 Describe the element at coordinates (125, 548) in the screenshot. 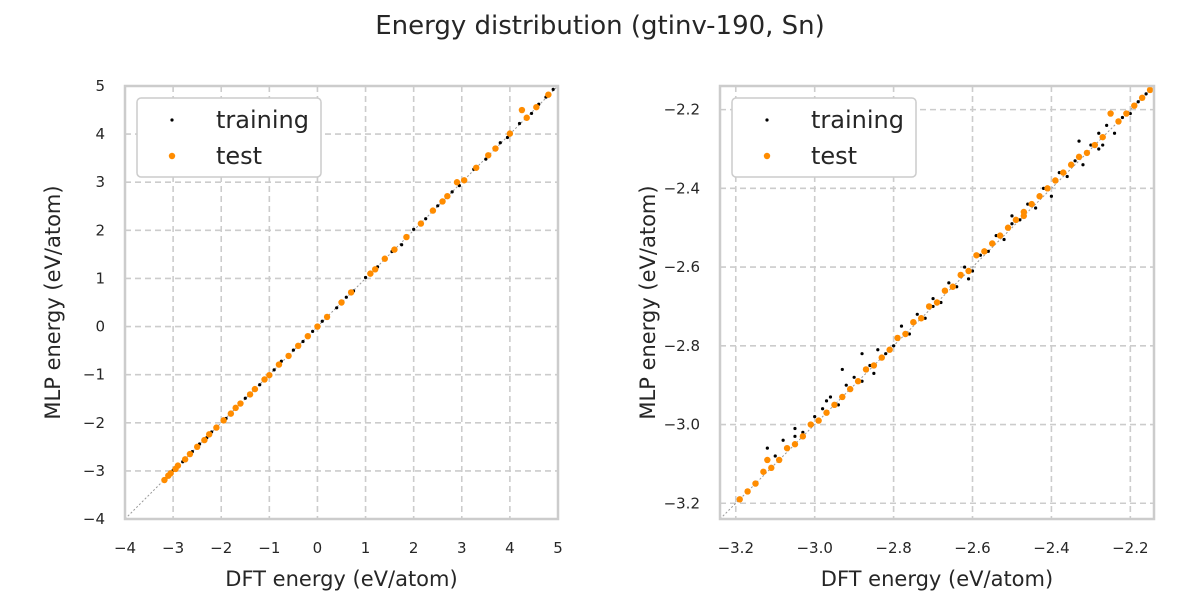

I see `x-tick-label: −4` at that location.